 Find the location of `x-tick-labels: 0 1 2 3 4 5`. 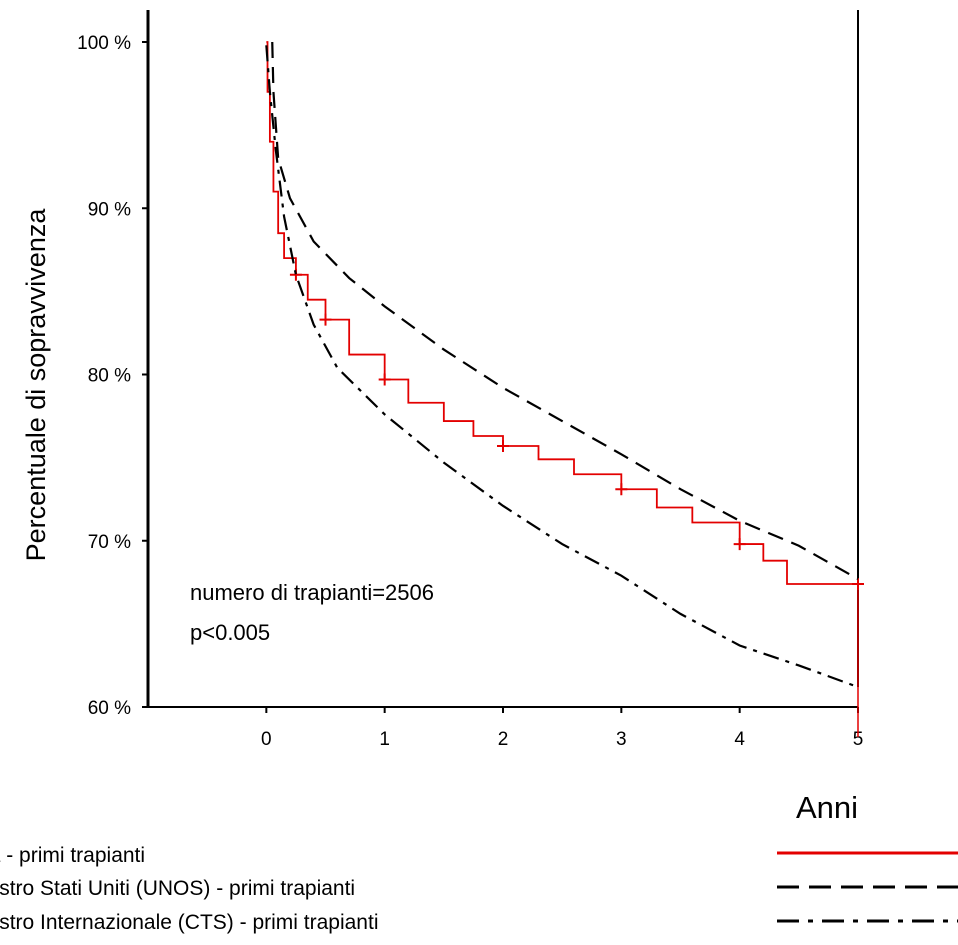

x-tick-labels: 0 1 2 3 4 5 is located at coordinates (562, 739).